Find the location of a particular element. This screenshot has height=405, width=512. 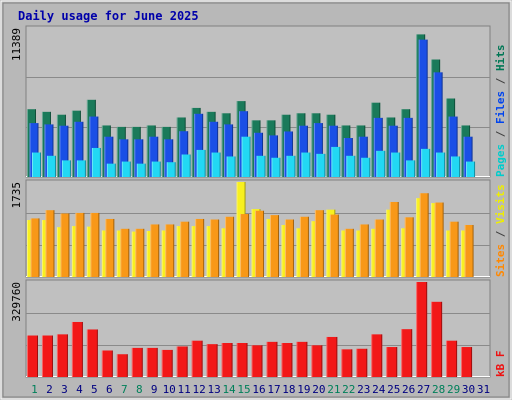

x-tick-label: 24 is located at coordinates (379, 389).